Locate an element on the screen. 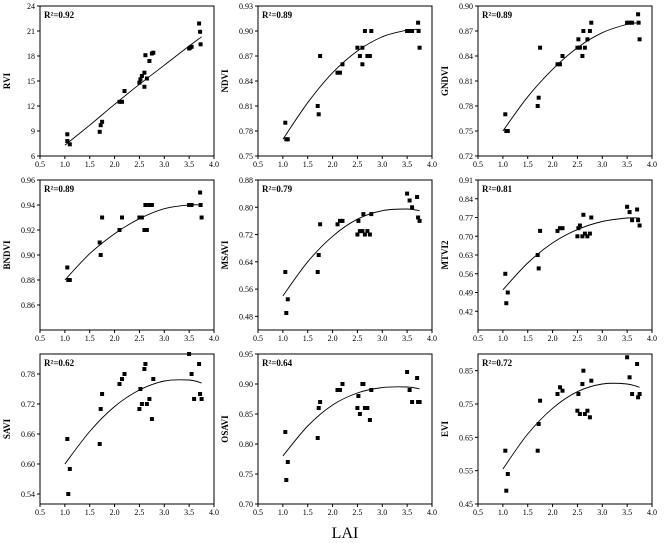  y-tick-label: 0.87 is located at coordinates (466, 31).